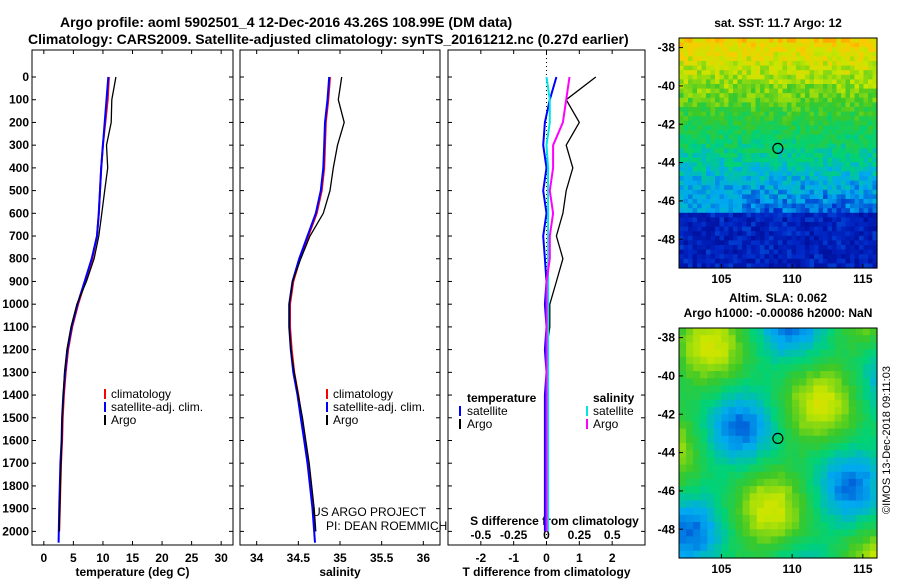  What do you see at coordinates (15, 395) in the screenshot?
I see `y-tick-label: 1400` at bounding box center [15, 395].